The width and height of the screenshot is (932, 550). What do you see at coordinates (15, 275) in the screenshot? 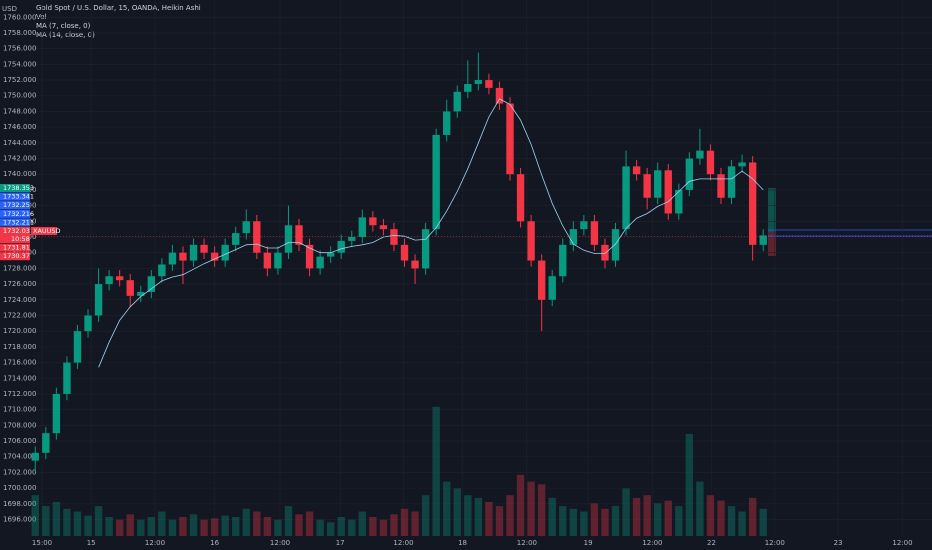
I see `price-axis` at bounding box center [15, 275].